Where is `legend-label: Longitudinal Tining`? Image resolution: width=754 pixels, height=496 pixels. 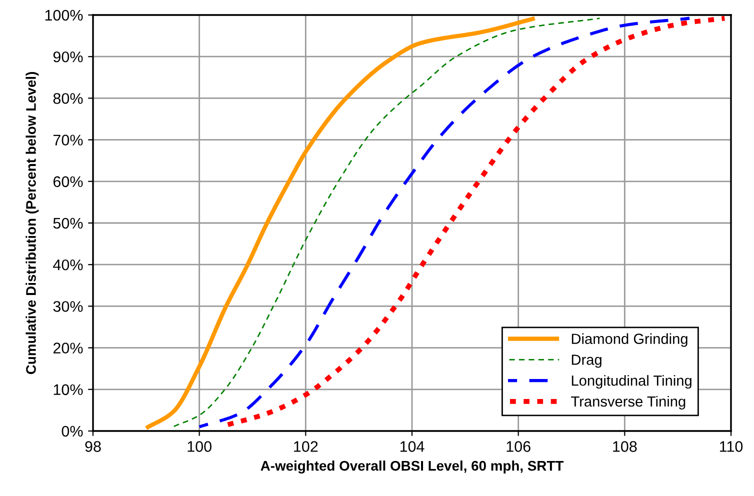 legend-label: Longitudinal Tining is located at coordinates (632, 382).